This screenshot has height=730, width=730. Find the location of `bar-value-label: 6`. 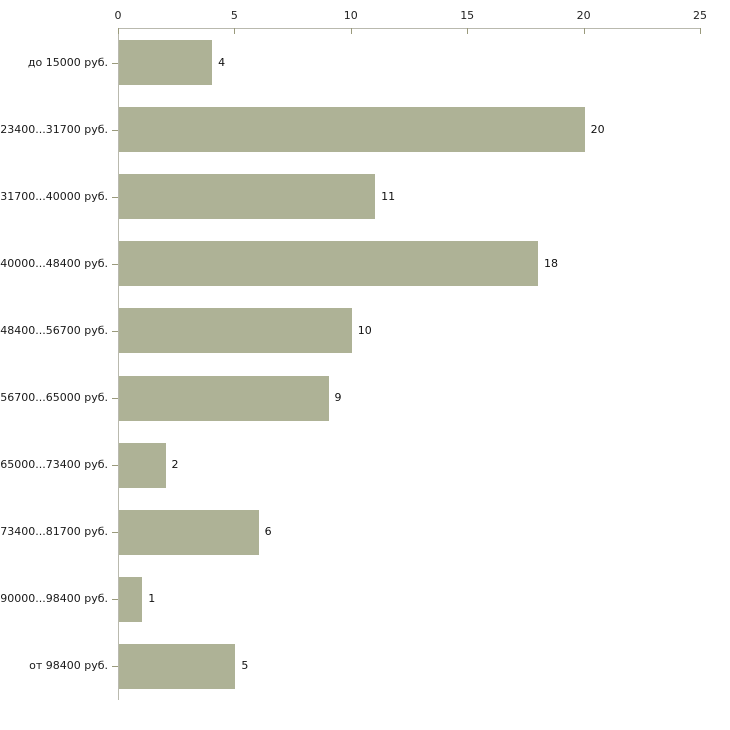

bar-value-label: 6 is located at coordinates (268, 532).